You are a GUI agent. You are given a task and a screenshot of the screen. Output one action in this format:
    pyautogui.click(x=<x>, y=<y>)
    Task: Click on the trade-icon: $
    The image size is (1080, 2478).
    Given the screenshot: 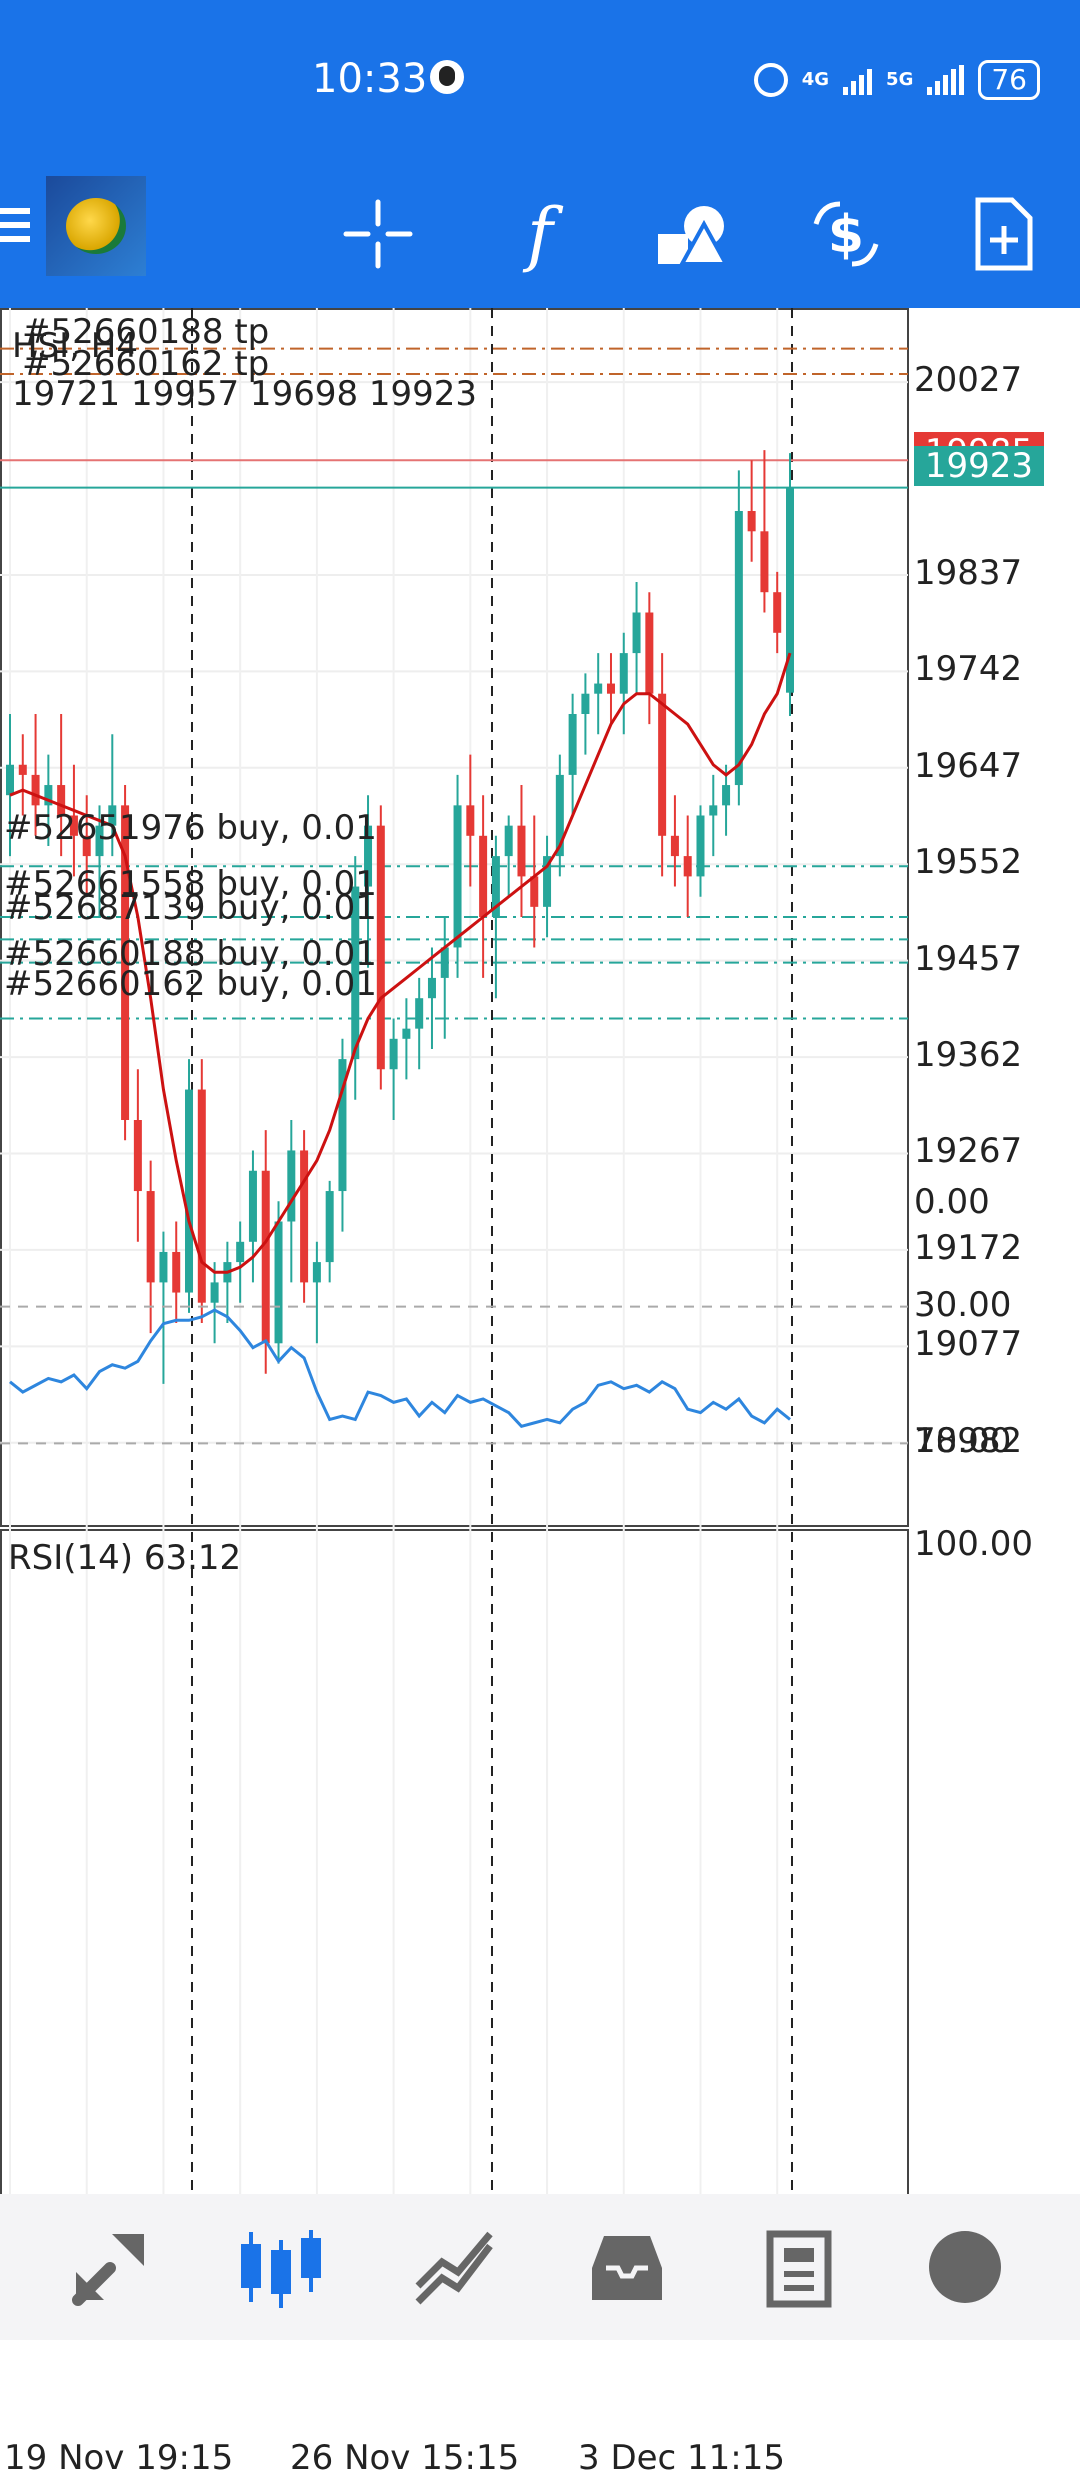 What is the action you would take?
    pyautogui.click(x=846, y=234)
    